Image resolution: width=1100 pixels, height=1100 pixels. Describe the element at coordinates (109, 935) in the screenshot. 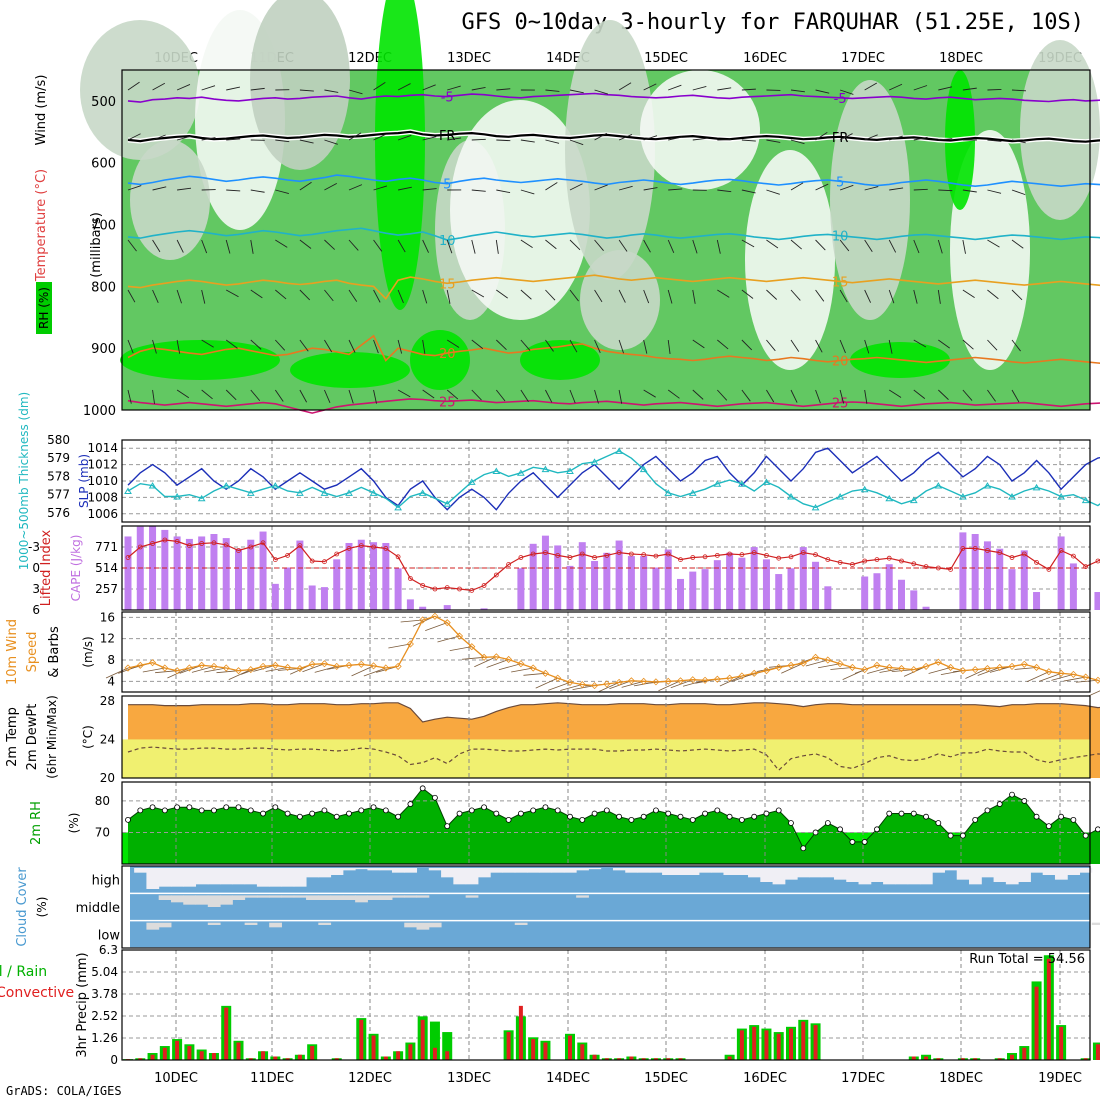

I see `cloud-row-label: low` at that location.